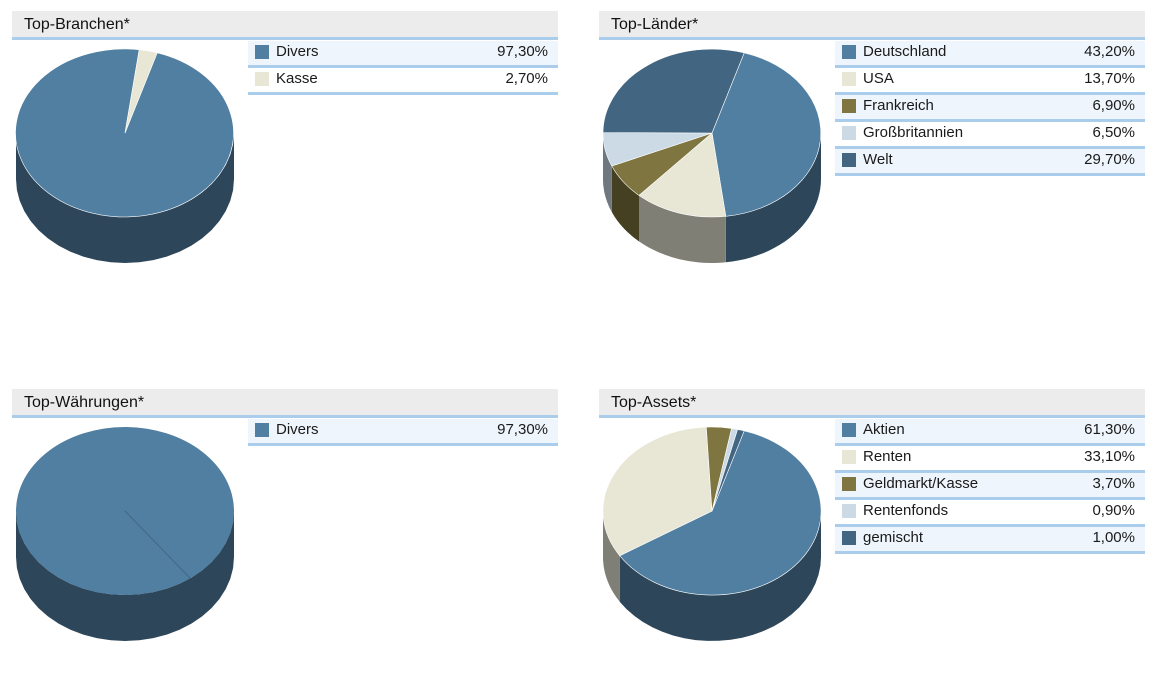  Describe the element at coordinates (297, 78) in the screenshot. I see `legend-label: Kasse` at that location.